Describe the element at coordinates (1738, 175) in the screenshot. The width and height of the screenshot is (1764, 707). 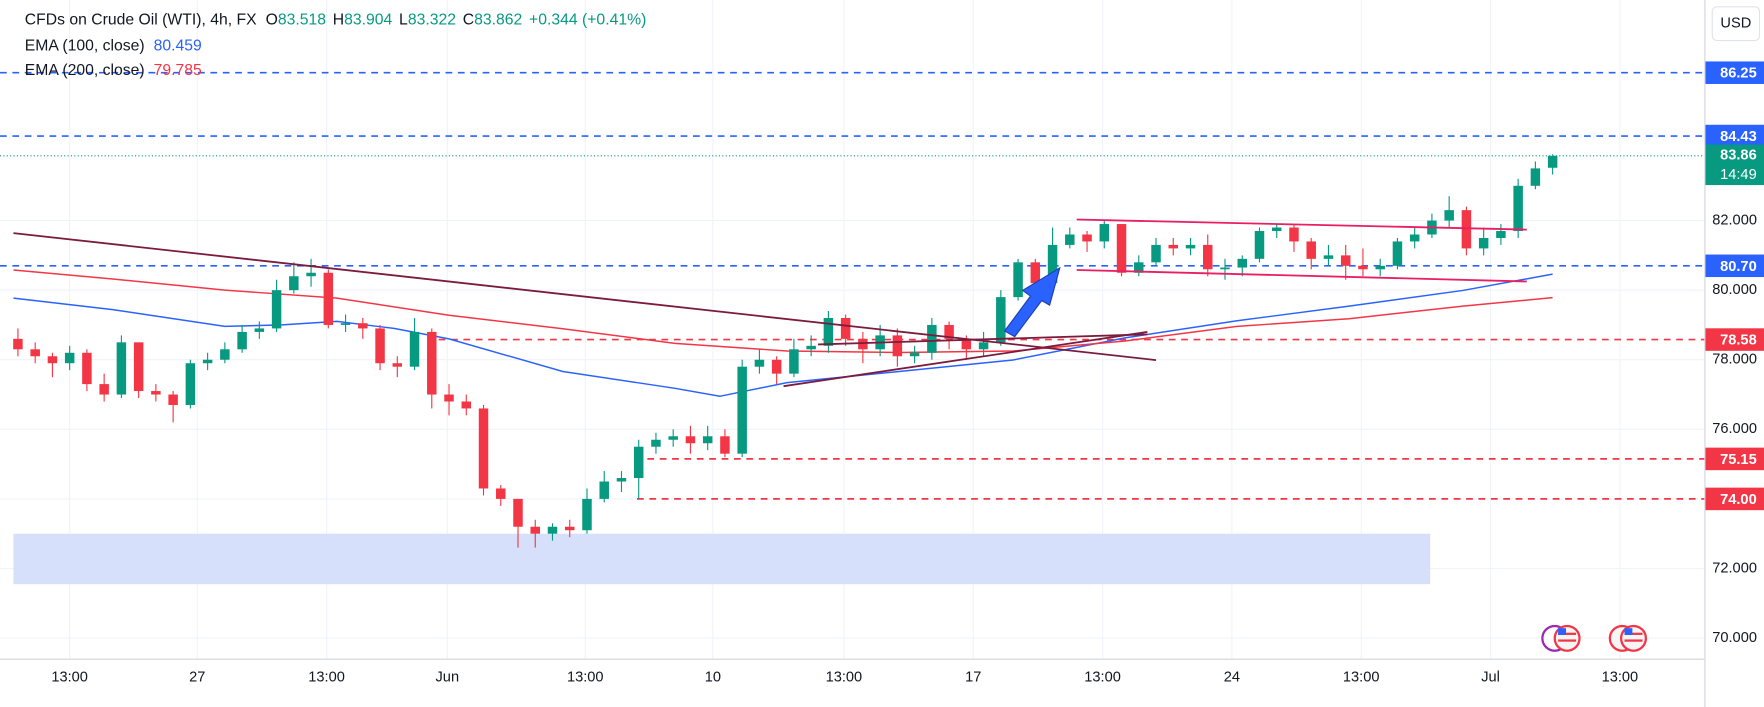
I see `countdown-label: 14:49` at that location.